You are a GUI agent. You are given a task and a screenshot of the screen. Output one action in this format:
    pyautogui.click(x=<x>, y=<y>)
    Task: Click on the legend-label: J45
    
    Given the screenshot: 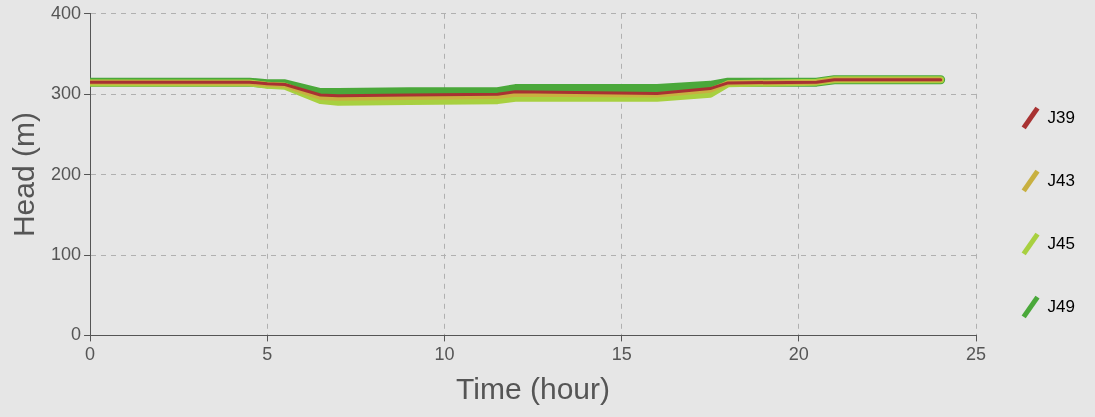 What is the action you would take?
    pyautogui.click(x=1061, y=243)
    